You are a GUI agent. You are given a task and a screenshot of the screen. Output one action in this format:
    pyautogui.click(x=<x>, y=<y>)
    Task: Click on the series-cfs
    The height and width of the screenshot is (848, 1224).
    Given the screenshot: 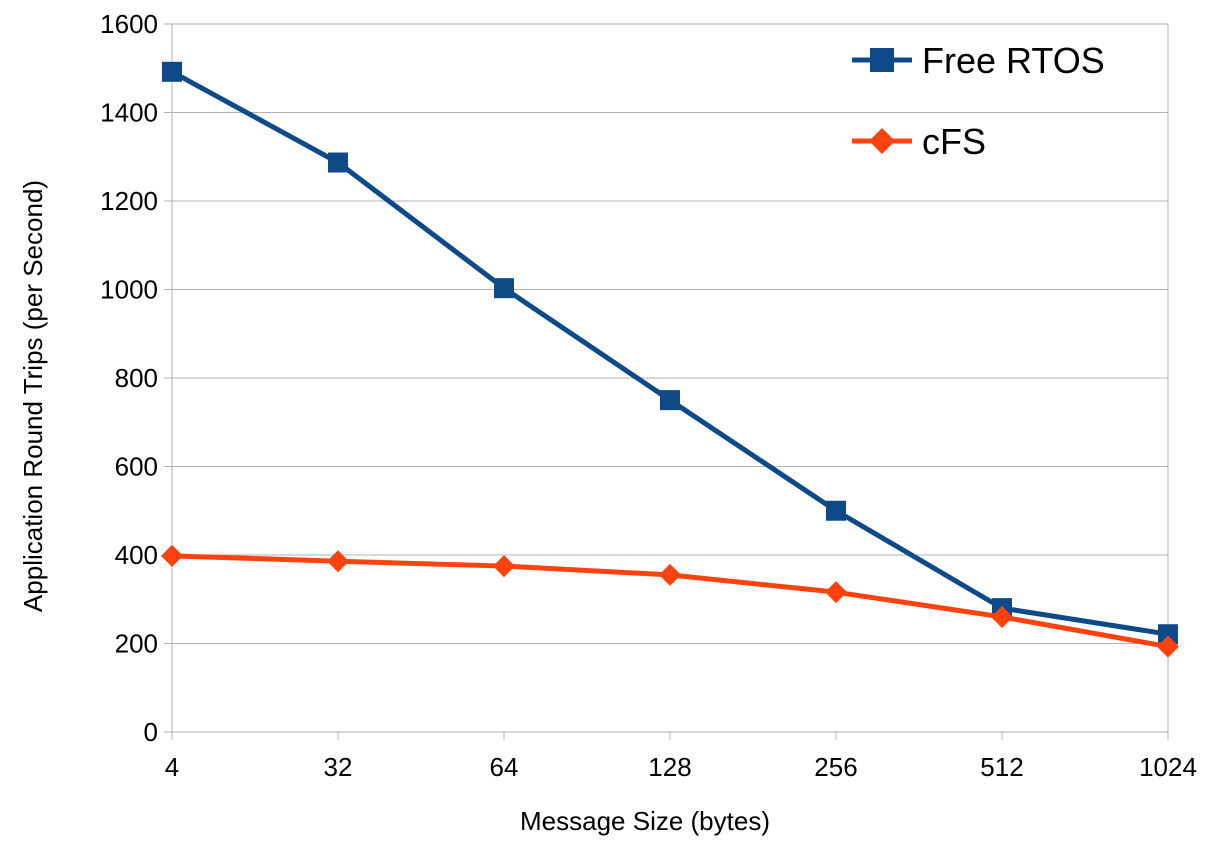 What is the action you would take?
    pyautogui.click(x=670, y=601)
    